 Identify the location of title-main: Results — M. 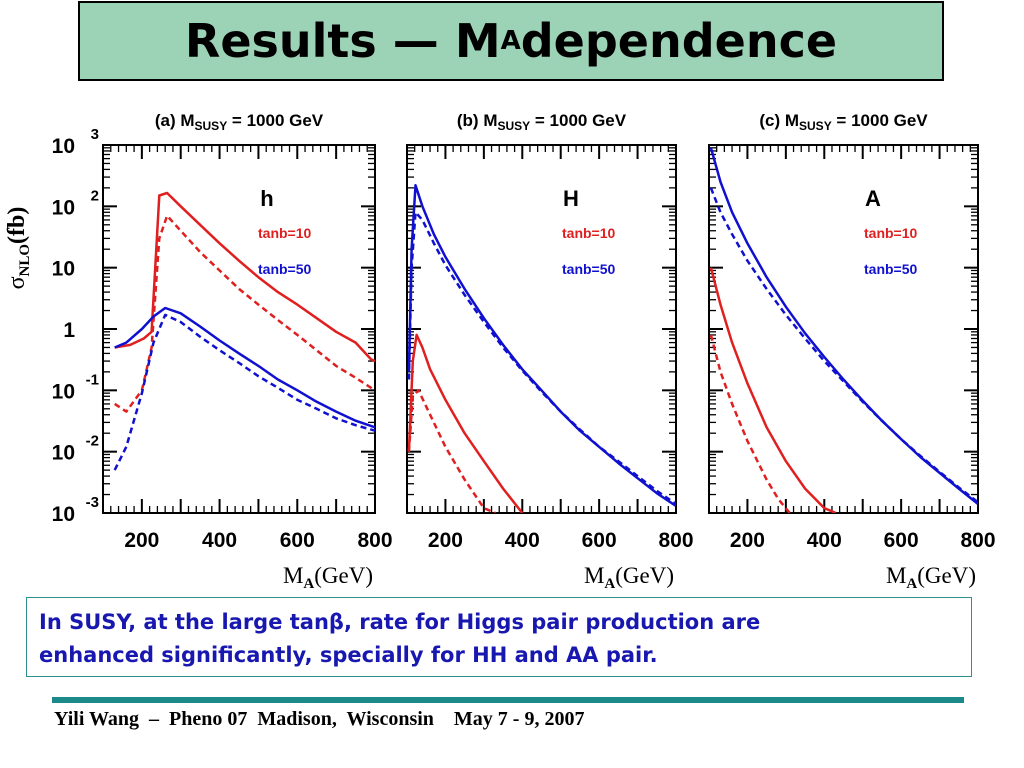
(342, 41).